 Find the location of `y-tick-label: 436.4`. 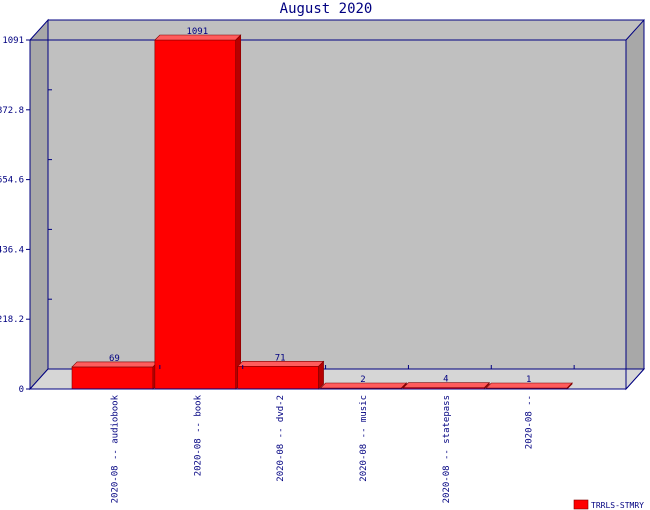

y-tick-label: 436.4 is located at coordinates (12, 250).